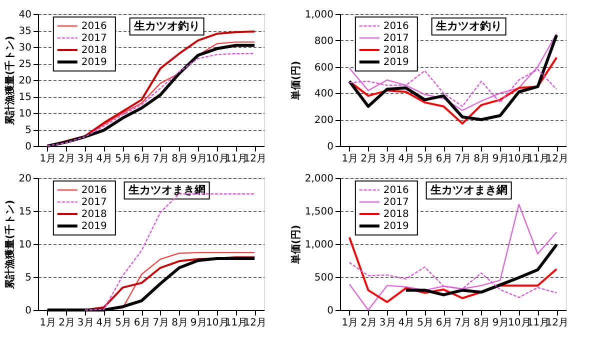  What do you see at coordinates (25, 31) in the screenshot?
I see `y-tick-label: 35` at bounding box center [25, 31].